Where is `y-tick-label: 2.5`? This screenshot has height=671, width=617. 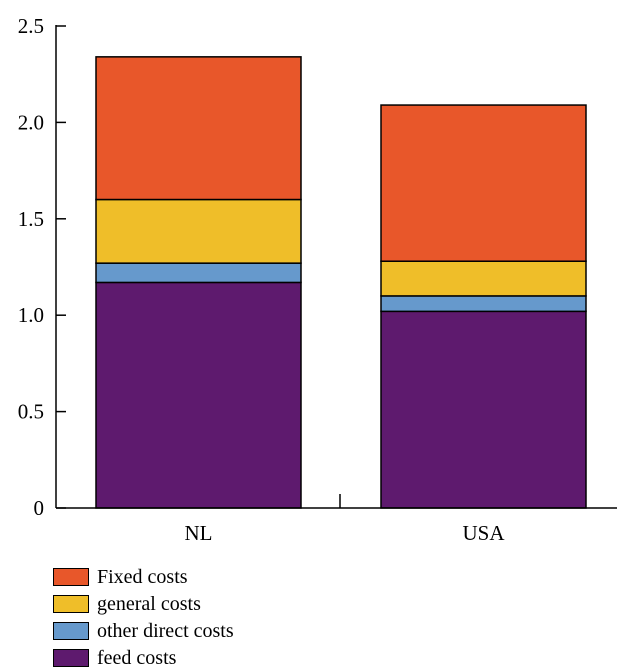 y-tick-label: 2.5 is located at coordinates (31, 26).